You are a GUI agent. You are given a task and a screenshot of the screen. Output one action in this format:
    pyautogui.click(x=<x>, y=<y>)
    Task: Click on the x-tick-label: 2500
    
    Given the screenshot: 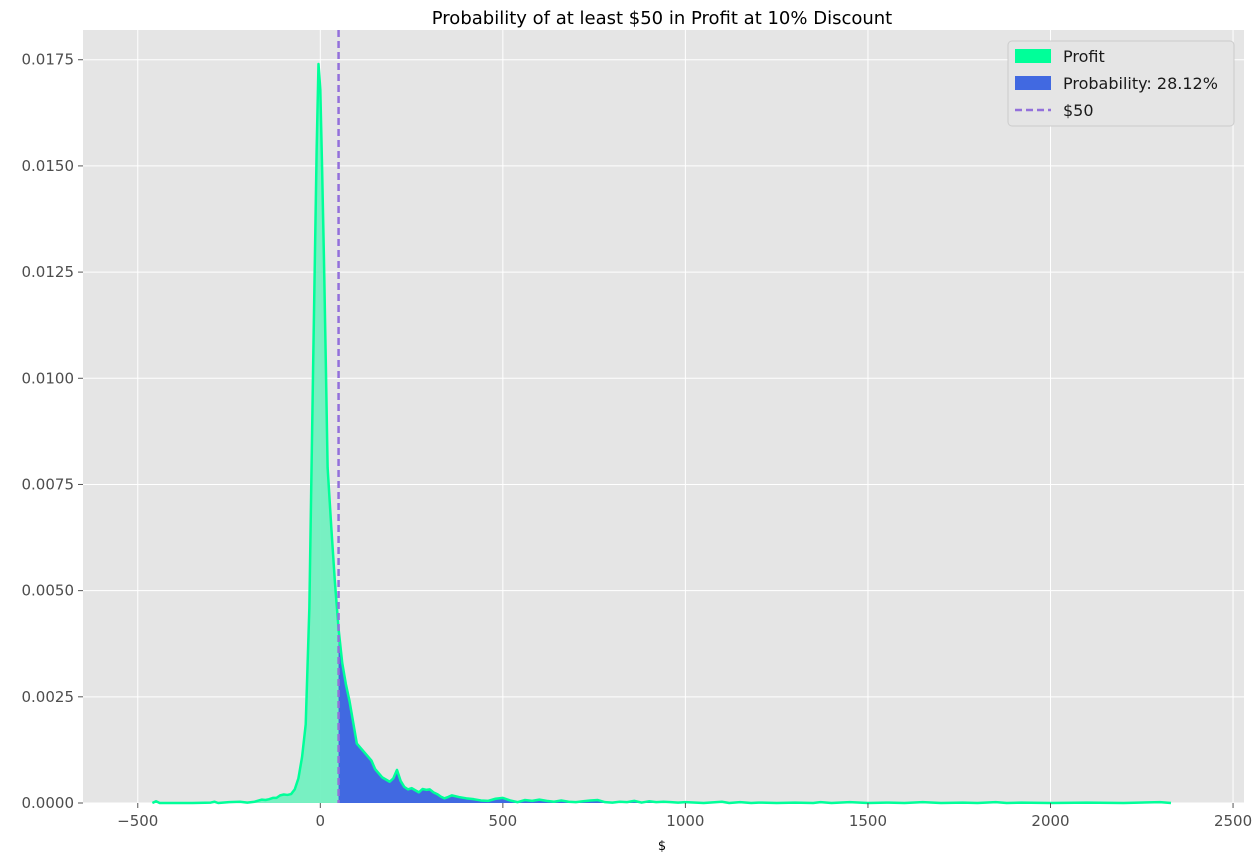 What is the action you would take?
    pyautogui.click(x=1233, y=821)
    